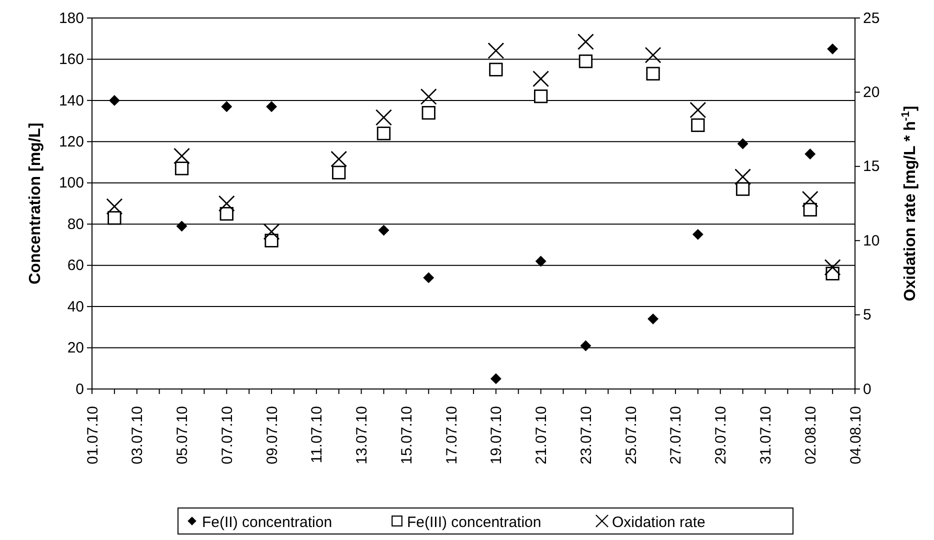 This screenshot has height=540, width=934. What do you see at coordinates (451, 435) in the screenshot?
I see `x-tick-label: 17.07.10` at bounding box center [451, 435].